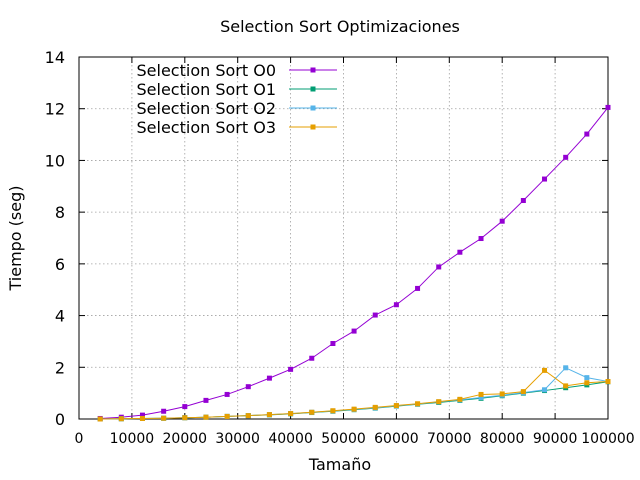 Image resolution: width=640 pixels, height=480 pixels. Describe the element at coordinates (607, 439) in the screenshot. I see `x-tick-label: 100000` at that location.